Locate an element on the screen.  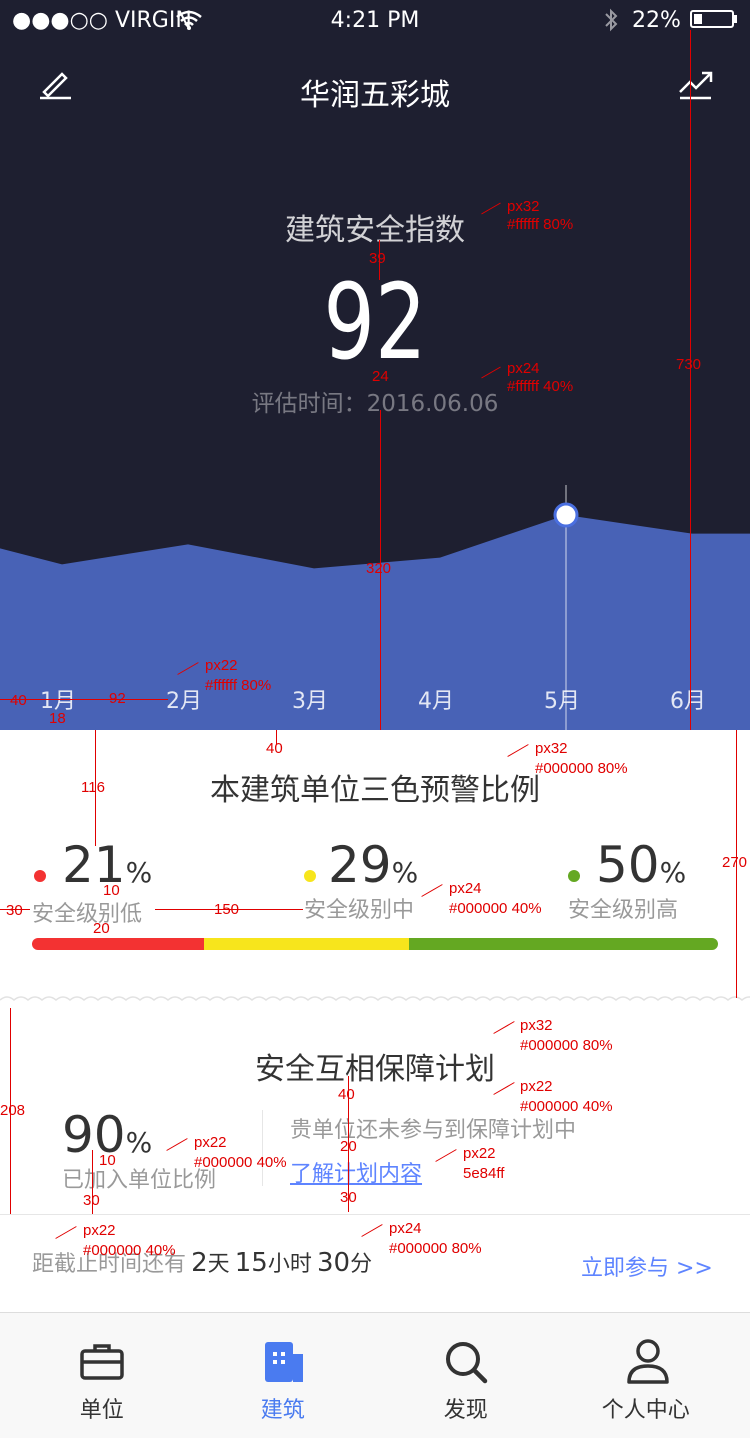
level-mid-value: 29% is located at coordinates (373, 865).